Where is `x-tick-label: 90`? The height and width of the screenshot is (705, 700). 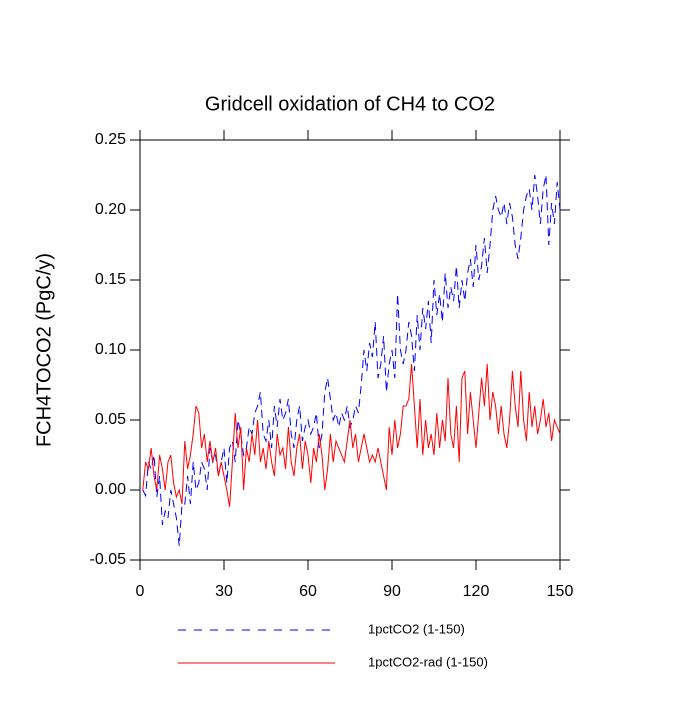
x-tick-label: 90 is located at coordinates (392, 591).